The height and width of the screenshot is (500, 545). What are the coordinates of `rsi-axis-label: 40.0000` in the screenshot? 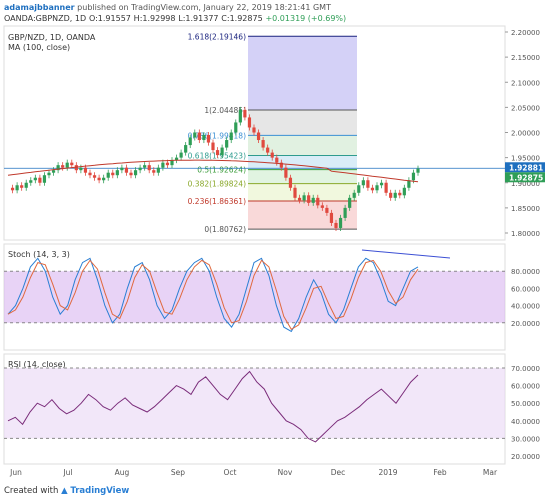 It's located at (525, 422).